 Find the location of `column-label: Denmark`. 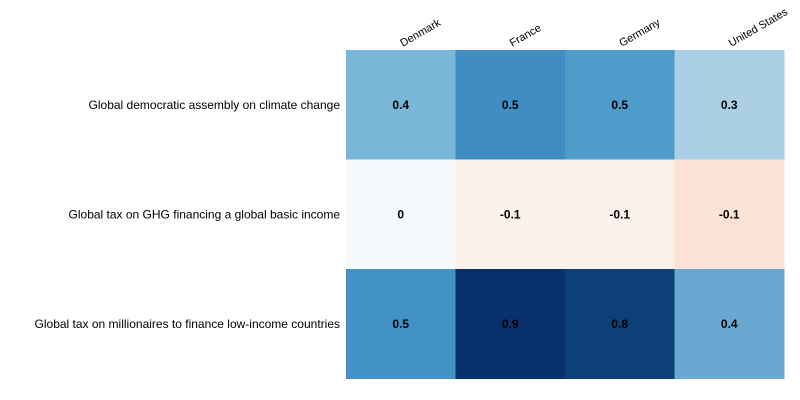

column-label: Denmark is located at coordinates (420, 33).